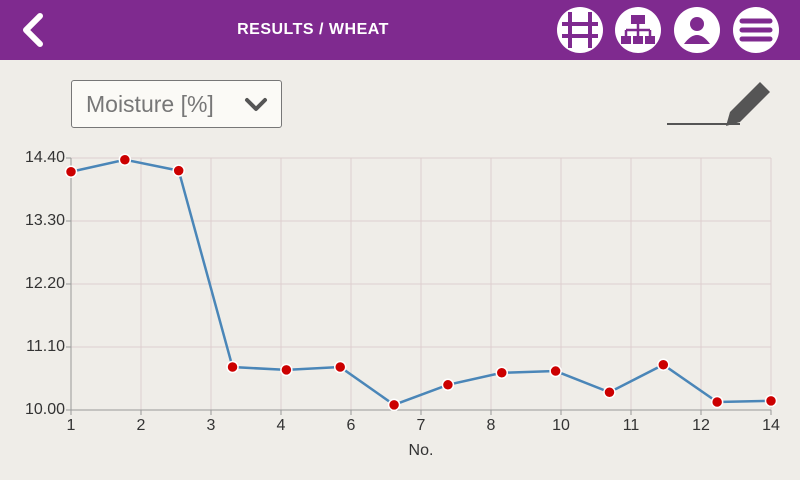 The image size is (800, 480). What do you see at coordinates (631, 425) in the screenshot?
I see `x-tick-label: 11` at bounding box center [631, 425].